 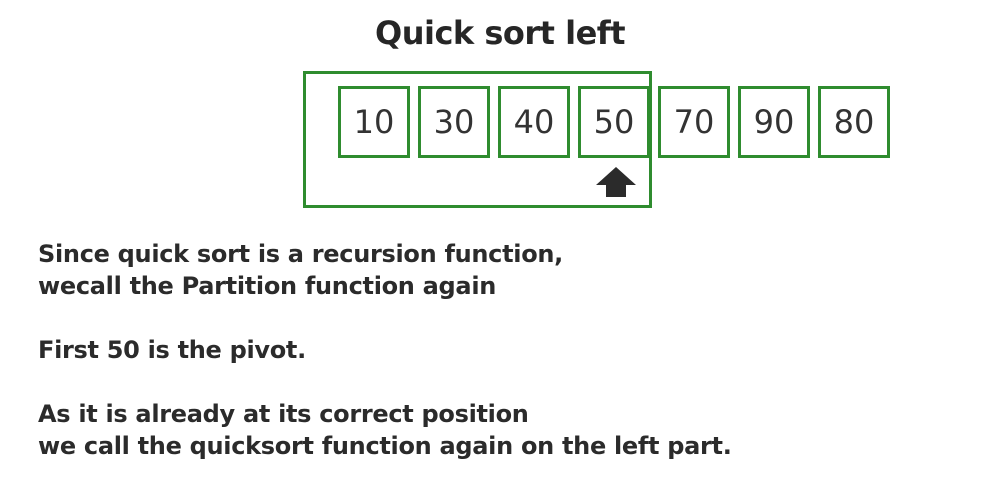 What do you see at coordinates (614, 122) in the screenshot?
I see `array-cell-pivot: 50` at bounding box center [614, 122].